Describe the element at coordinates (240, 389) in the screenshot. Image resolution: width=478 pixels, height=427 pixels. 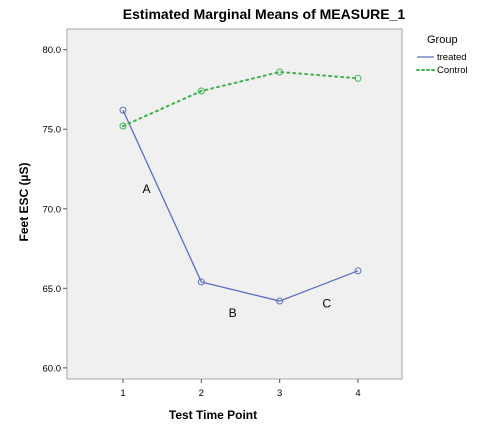
I see `x-axis: 1 2 3 4` at that location.